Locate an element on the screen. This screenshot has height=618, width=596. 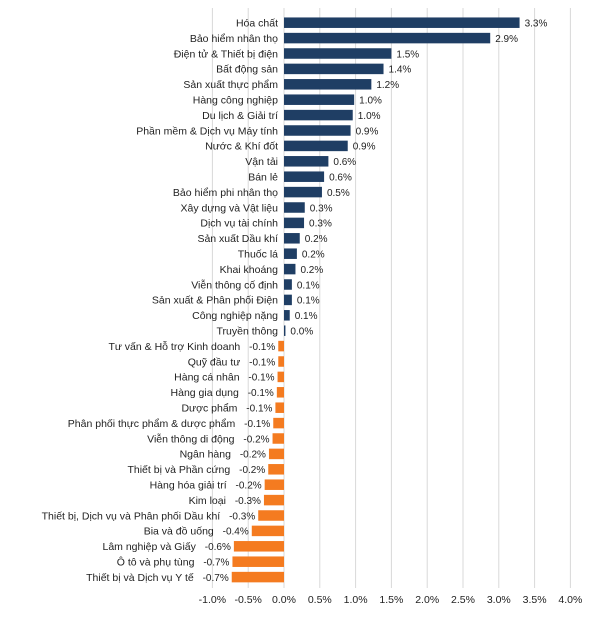
value-label: 1.4% is located at coordinates (400, 70).